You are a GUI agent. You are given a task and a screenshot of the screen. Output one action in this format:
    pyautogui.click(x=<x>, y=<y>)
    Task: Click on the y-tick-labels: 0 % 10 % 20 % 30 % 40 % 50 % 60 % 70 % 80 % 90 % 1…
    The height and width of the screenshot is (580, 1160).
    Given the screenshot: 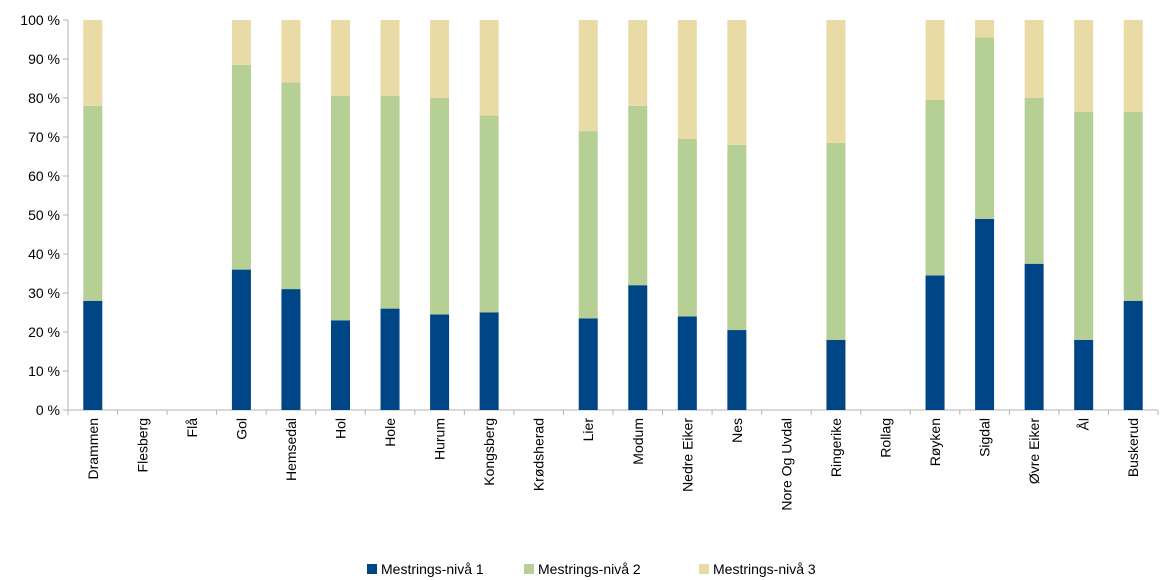 What is the action you would take?
    pyautogui.click(x=40, y=215)
    